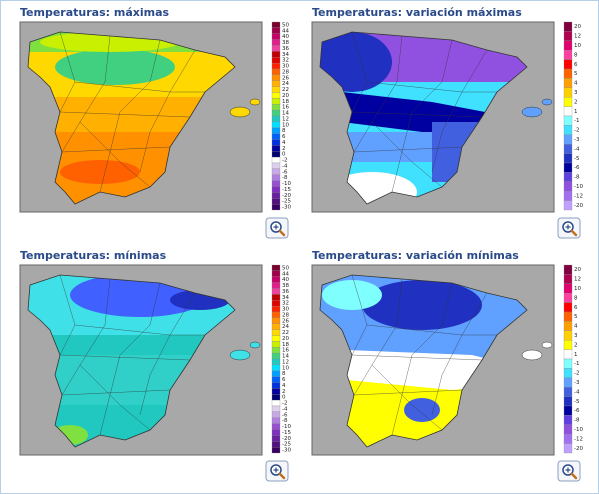 The image size is (599, 494). Describe the element at coordinates (285, 25) in the screenshot. I see `legend-label: 50` at that location.